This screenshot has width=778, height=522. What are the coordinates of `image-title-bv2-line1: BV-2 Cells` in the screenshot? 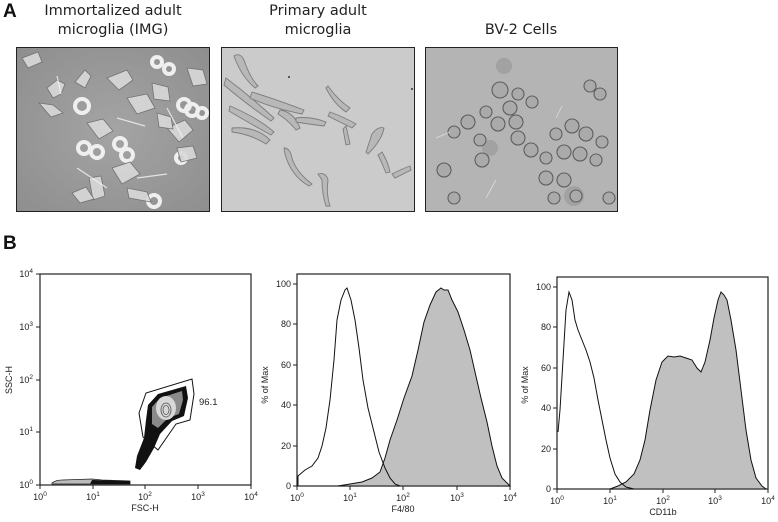 It's located at (521, 30).